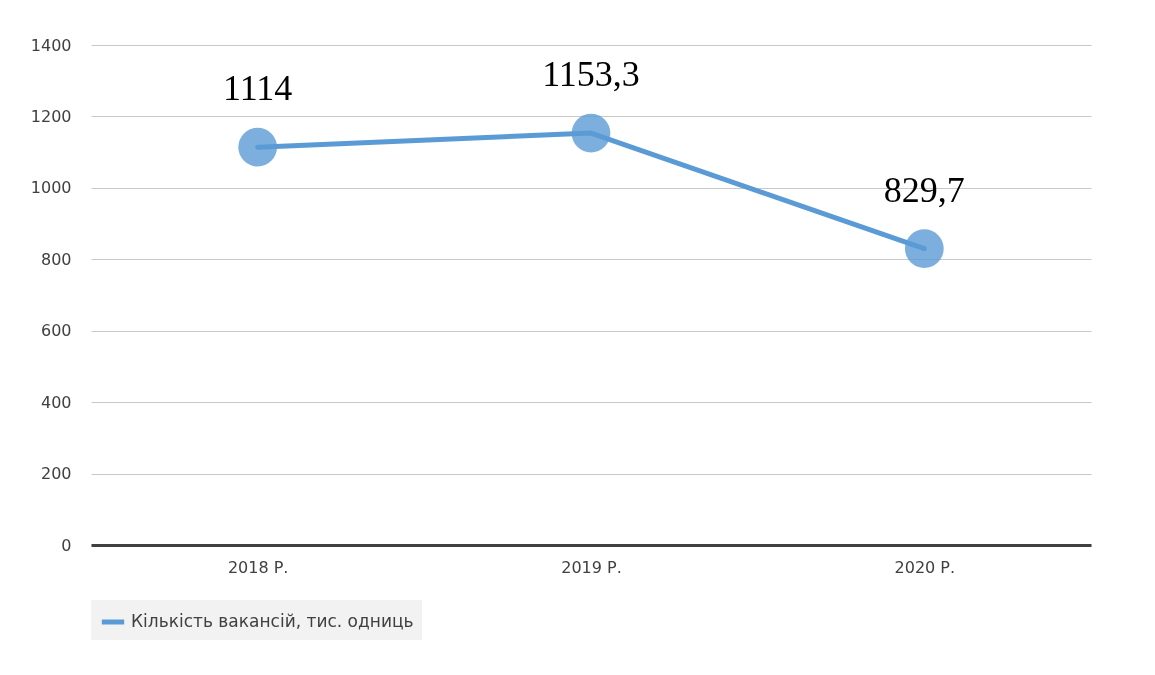 The image size is (1155, 675). I want to click on x-tick-label: 2020 Р., so click(925, 567).